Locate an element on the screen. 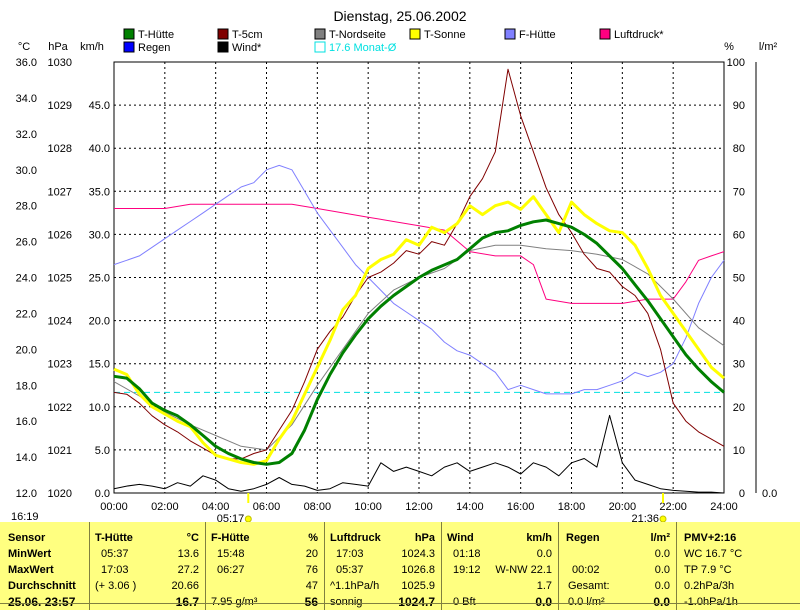 The image size is (800, 610). x-tick-label: 22:00 is located at coordinates (673, 507).